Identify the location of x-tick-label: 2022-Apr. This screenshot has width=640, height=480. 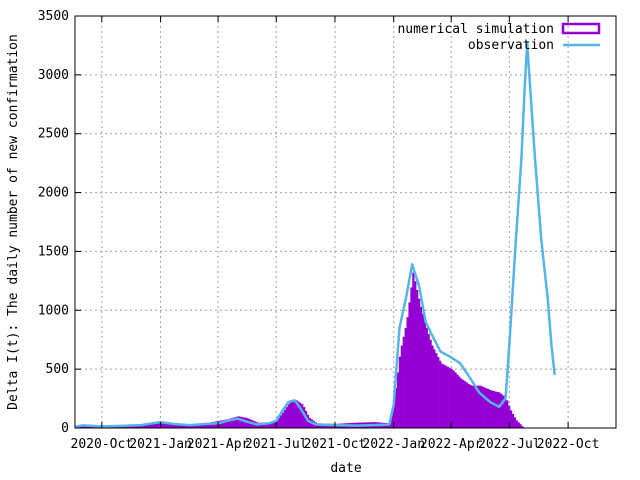
(451, 444).